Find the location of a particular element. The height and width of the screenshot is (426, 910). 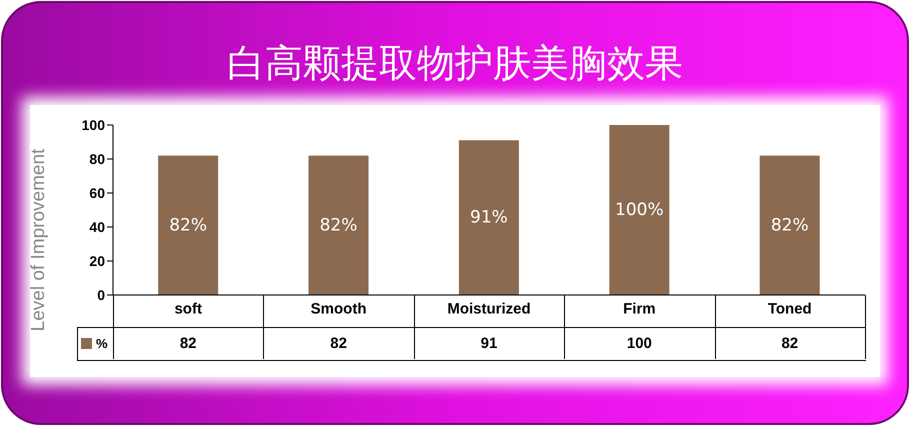

x-tick-label: Firm is located at coordinates (639, 309).